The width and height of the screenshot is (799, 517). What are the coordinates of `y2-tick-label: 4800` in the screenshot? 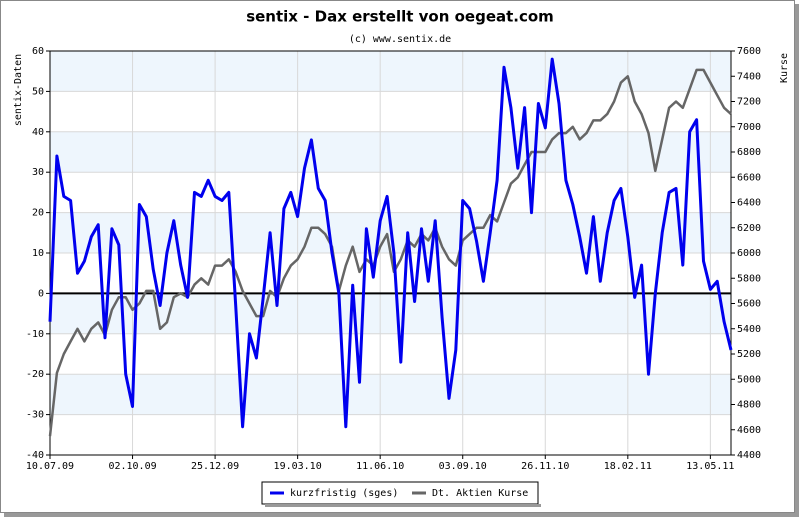 It's located at (749, 405).